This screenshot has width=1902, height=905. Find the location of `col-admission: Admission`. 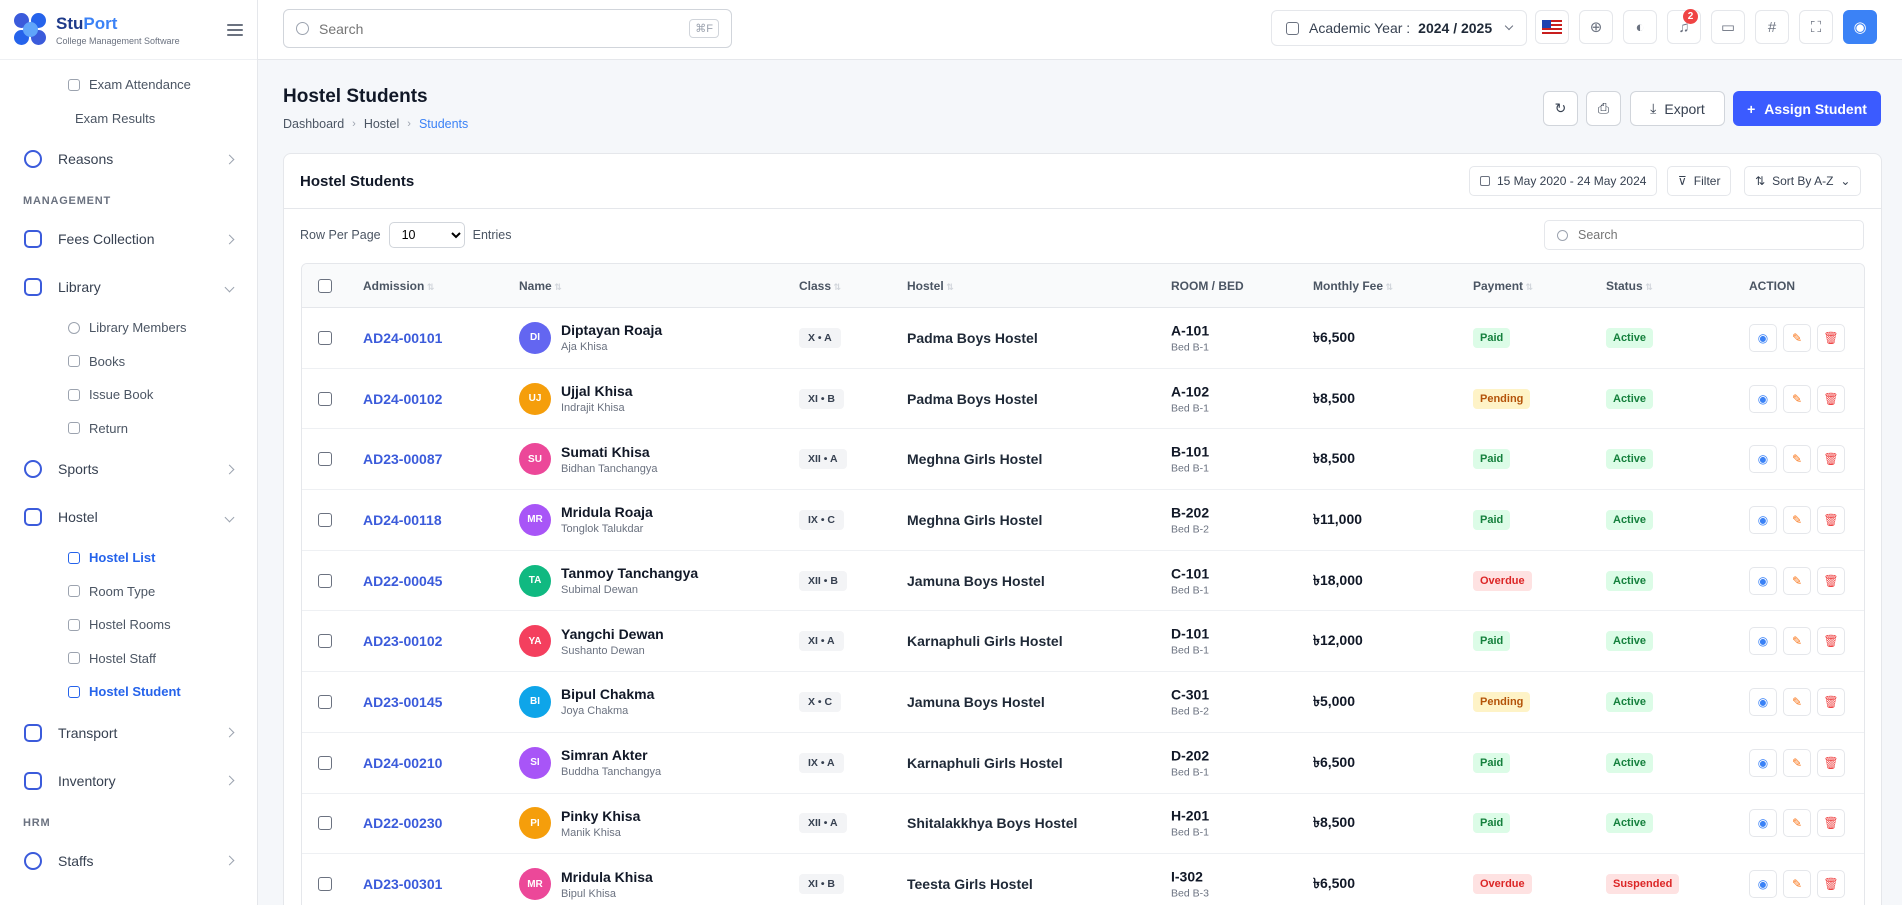

col-admission: Admission is located at coordinates (398, 286).